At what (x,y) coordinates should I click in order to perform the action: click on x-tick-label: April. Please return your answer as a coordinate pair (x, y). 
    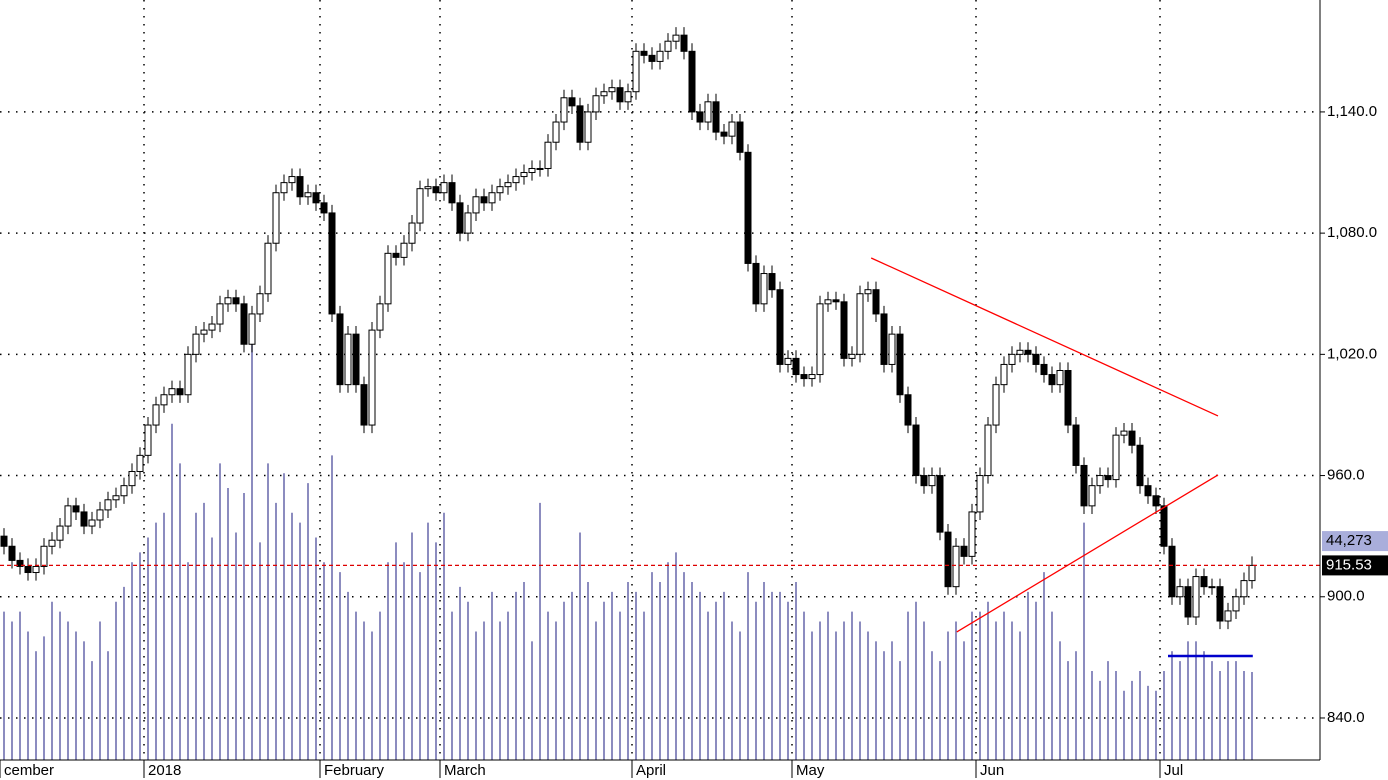
    Looking at the image, I should click on (651, 770).